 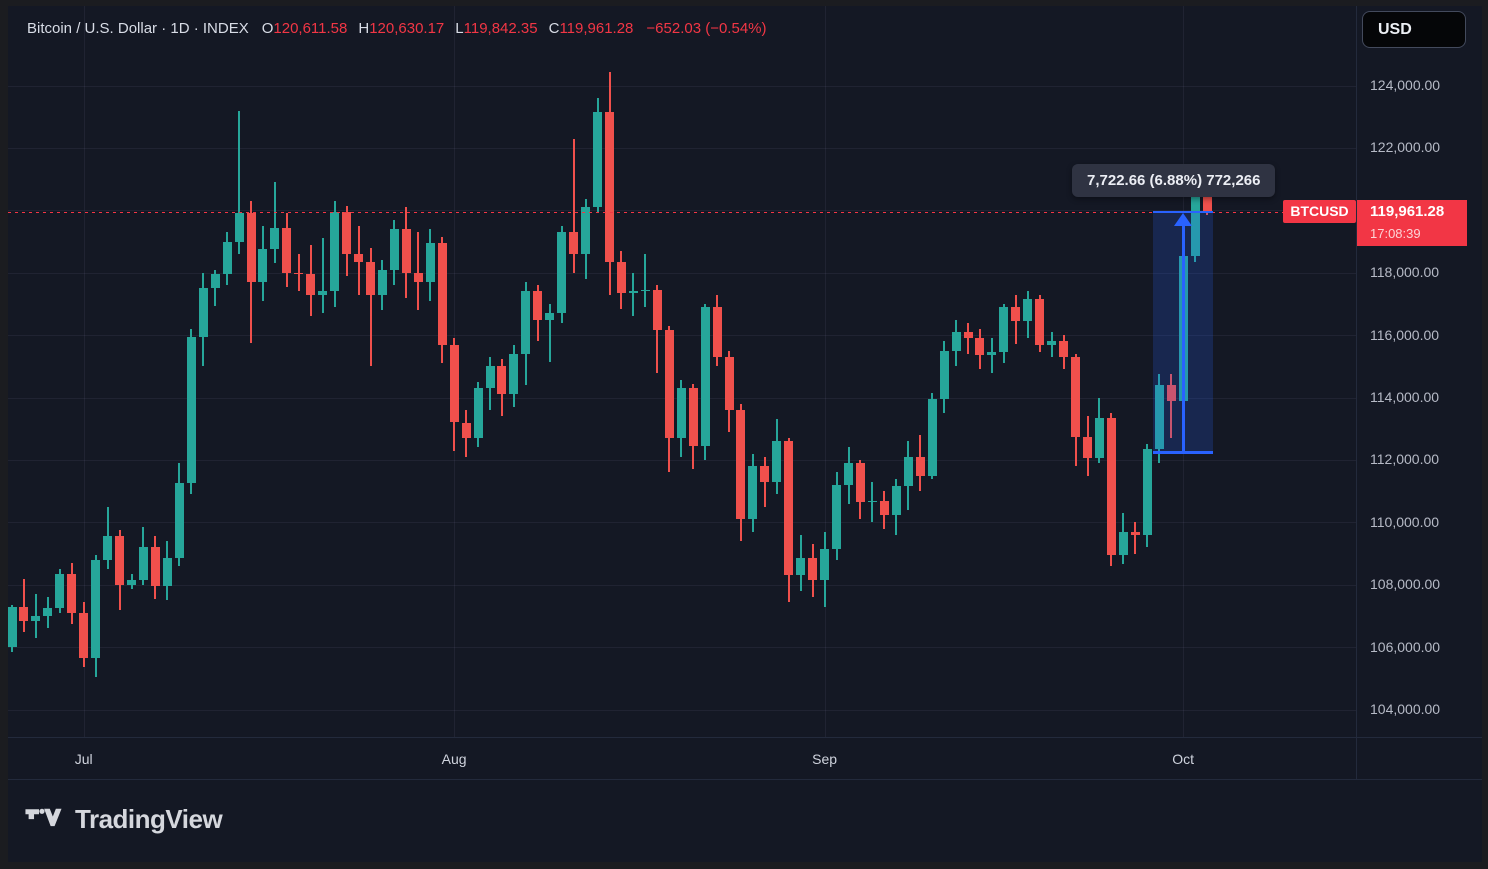 What do you see at coordinates (1405, 334) in the screenshot?
I see `price-axis-label: 116,000.00` at bounding box center [1405, 334].